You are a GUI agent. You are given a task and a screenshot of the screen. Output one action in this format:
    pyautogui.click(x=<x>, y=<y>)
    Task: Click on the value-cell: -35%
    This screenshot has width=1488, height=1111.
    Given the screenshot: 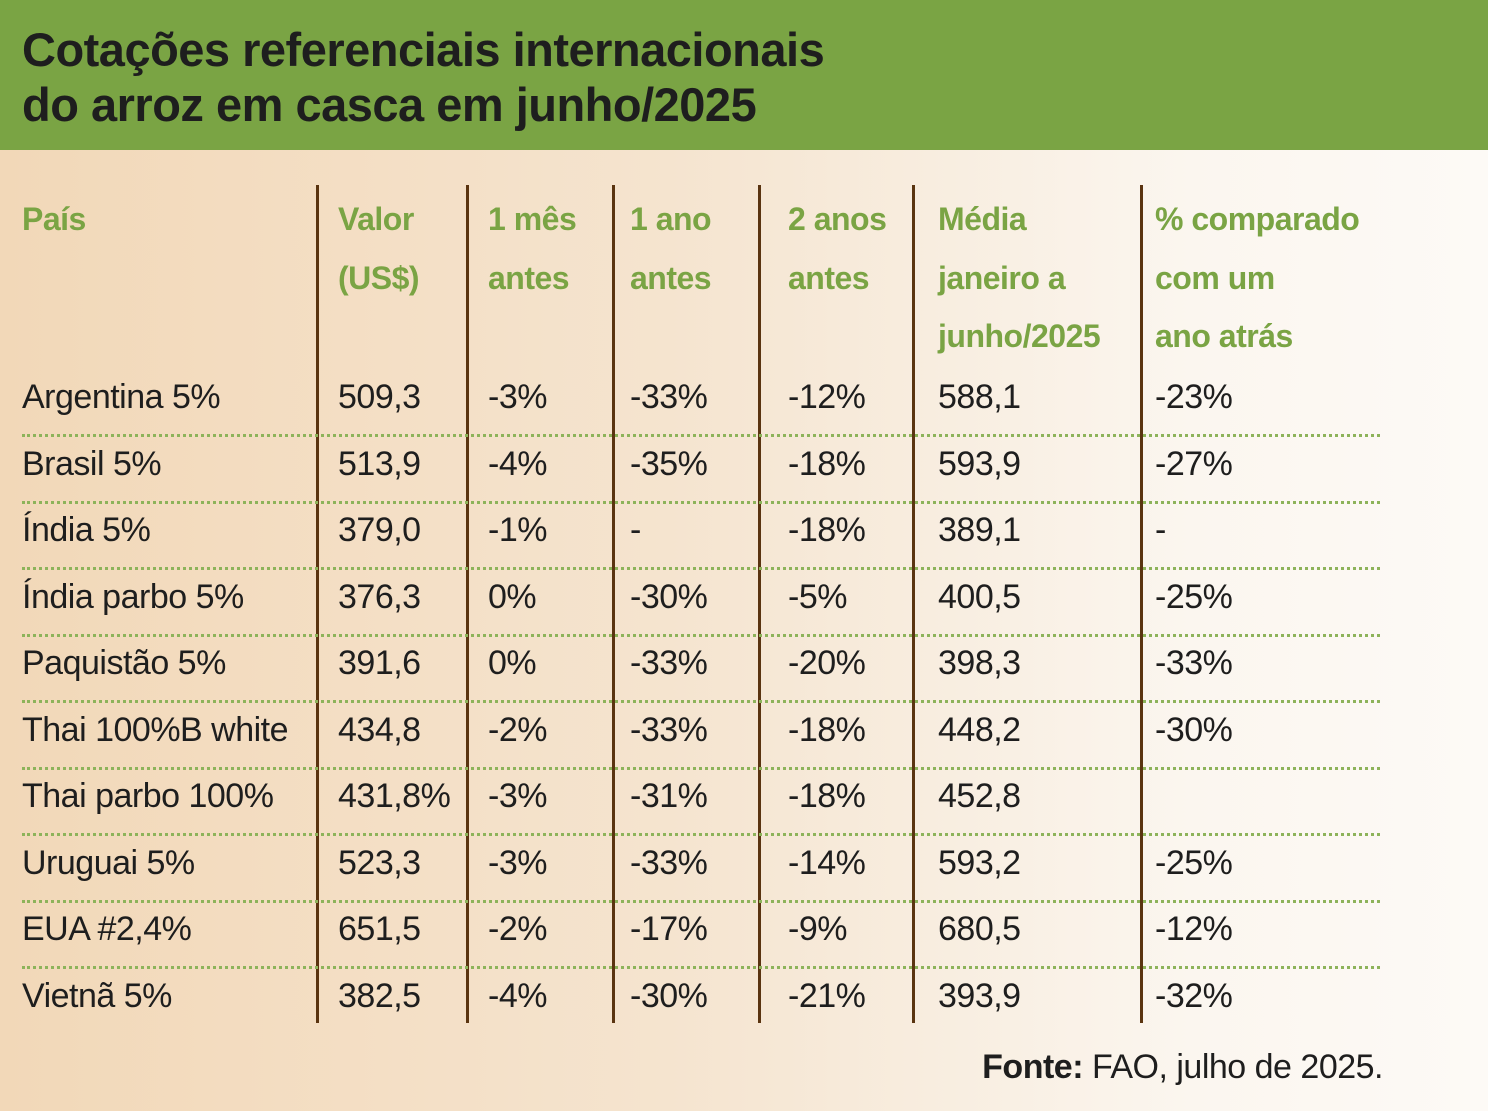 What is the action you would take?
    pyautogui.click(x=669, y=463)
    